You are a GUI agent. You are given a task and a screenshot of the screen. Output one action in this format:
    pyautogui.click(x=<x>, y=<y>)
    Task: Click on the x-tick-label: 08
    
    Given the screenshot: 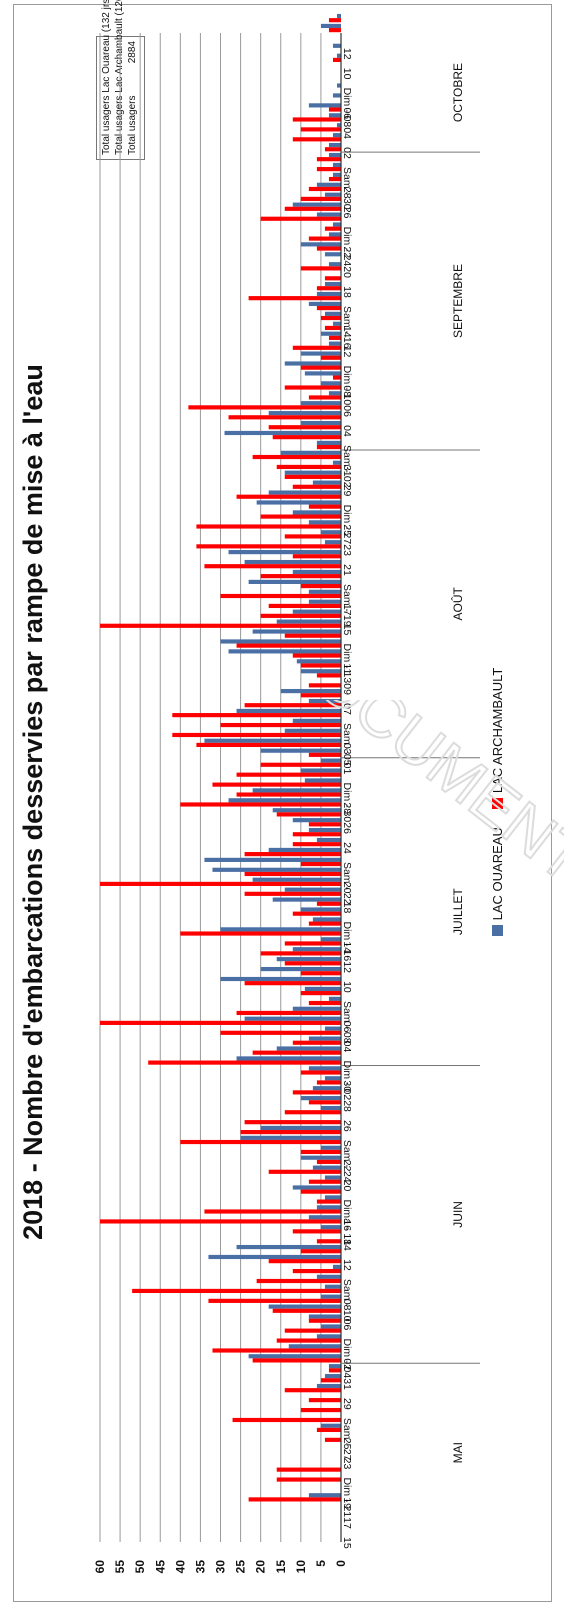 What is the action you would take?
    pyautogui.click(x=347, y=391)
    